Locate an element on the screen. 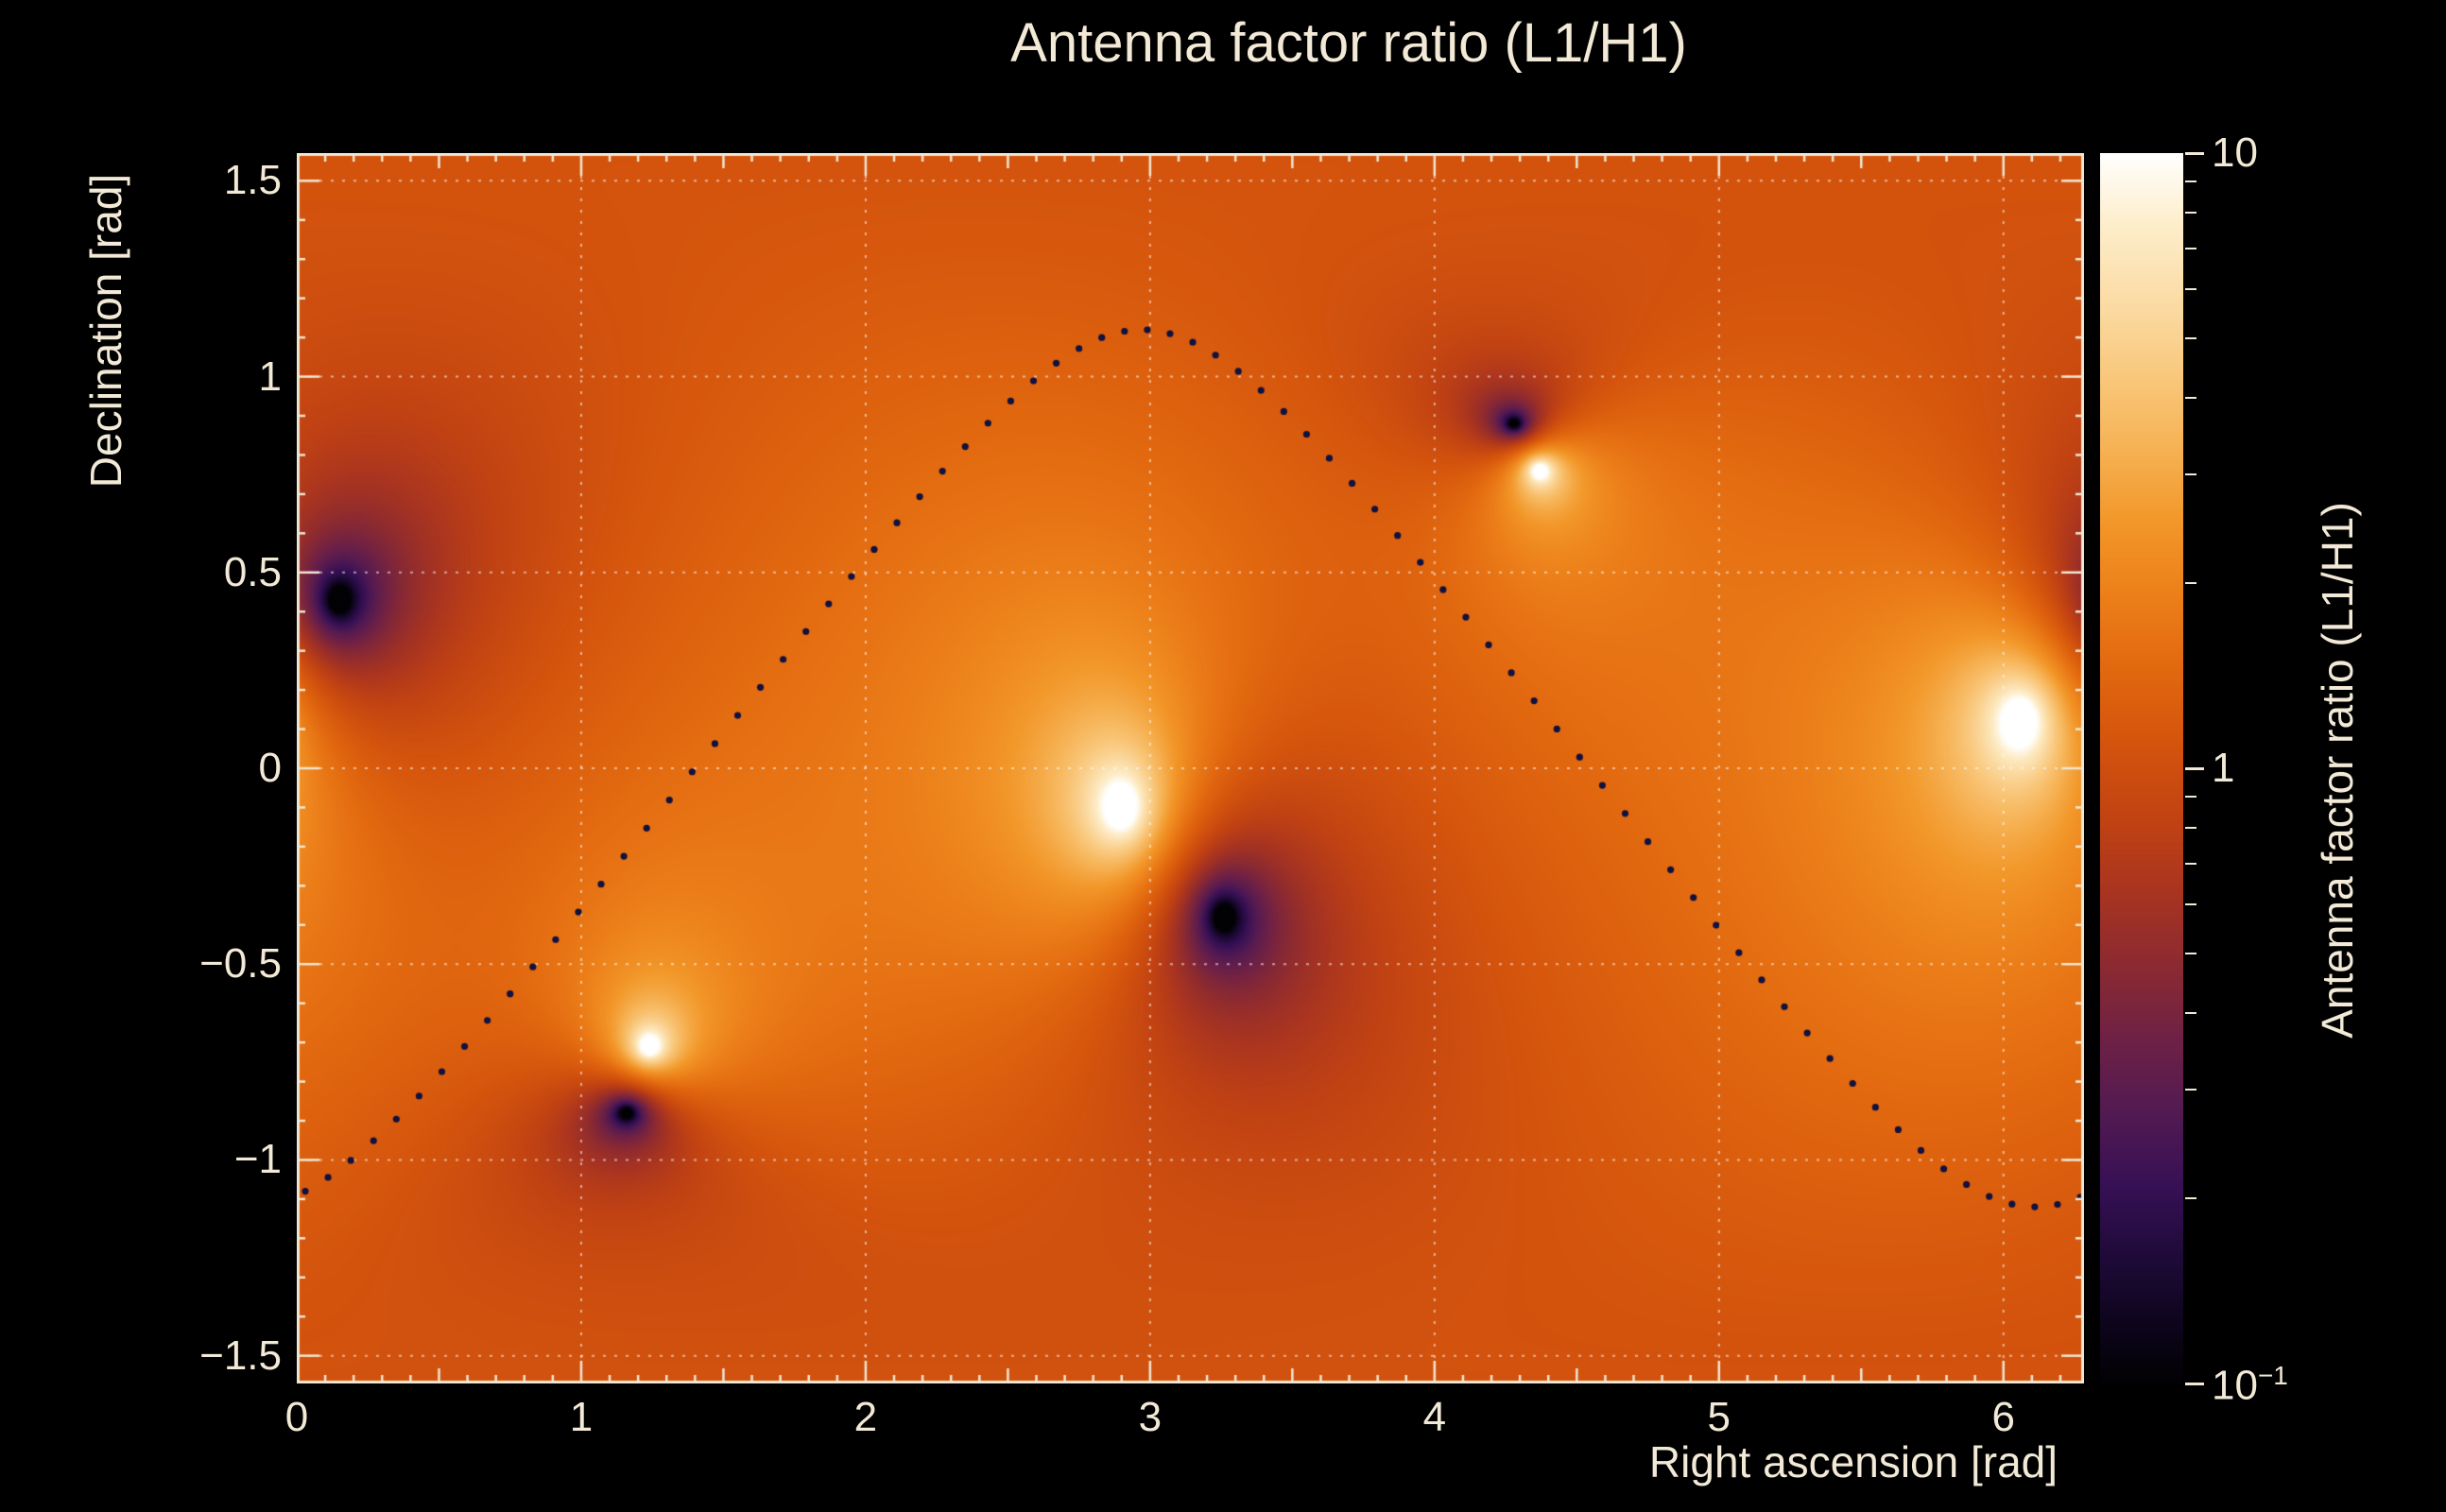 The height and width of the screenshot is (1512, 2446). x-axis-title: Right ascension [rad] is located at coordinates (1853, 1461).